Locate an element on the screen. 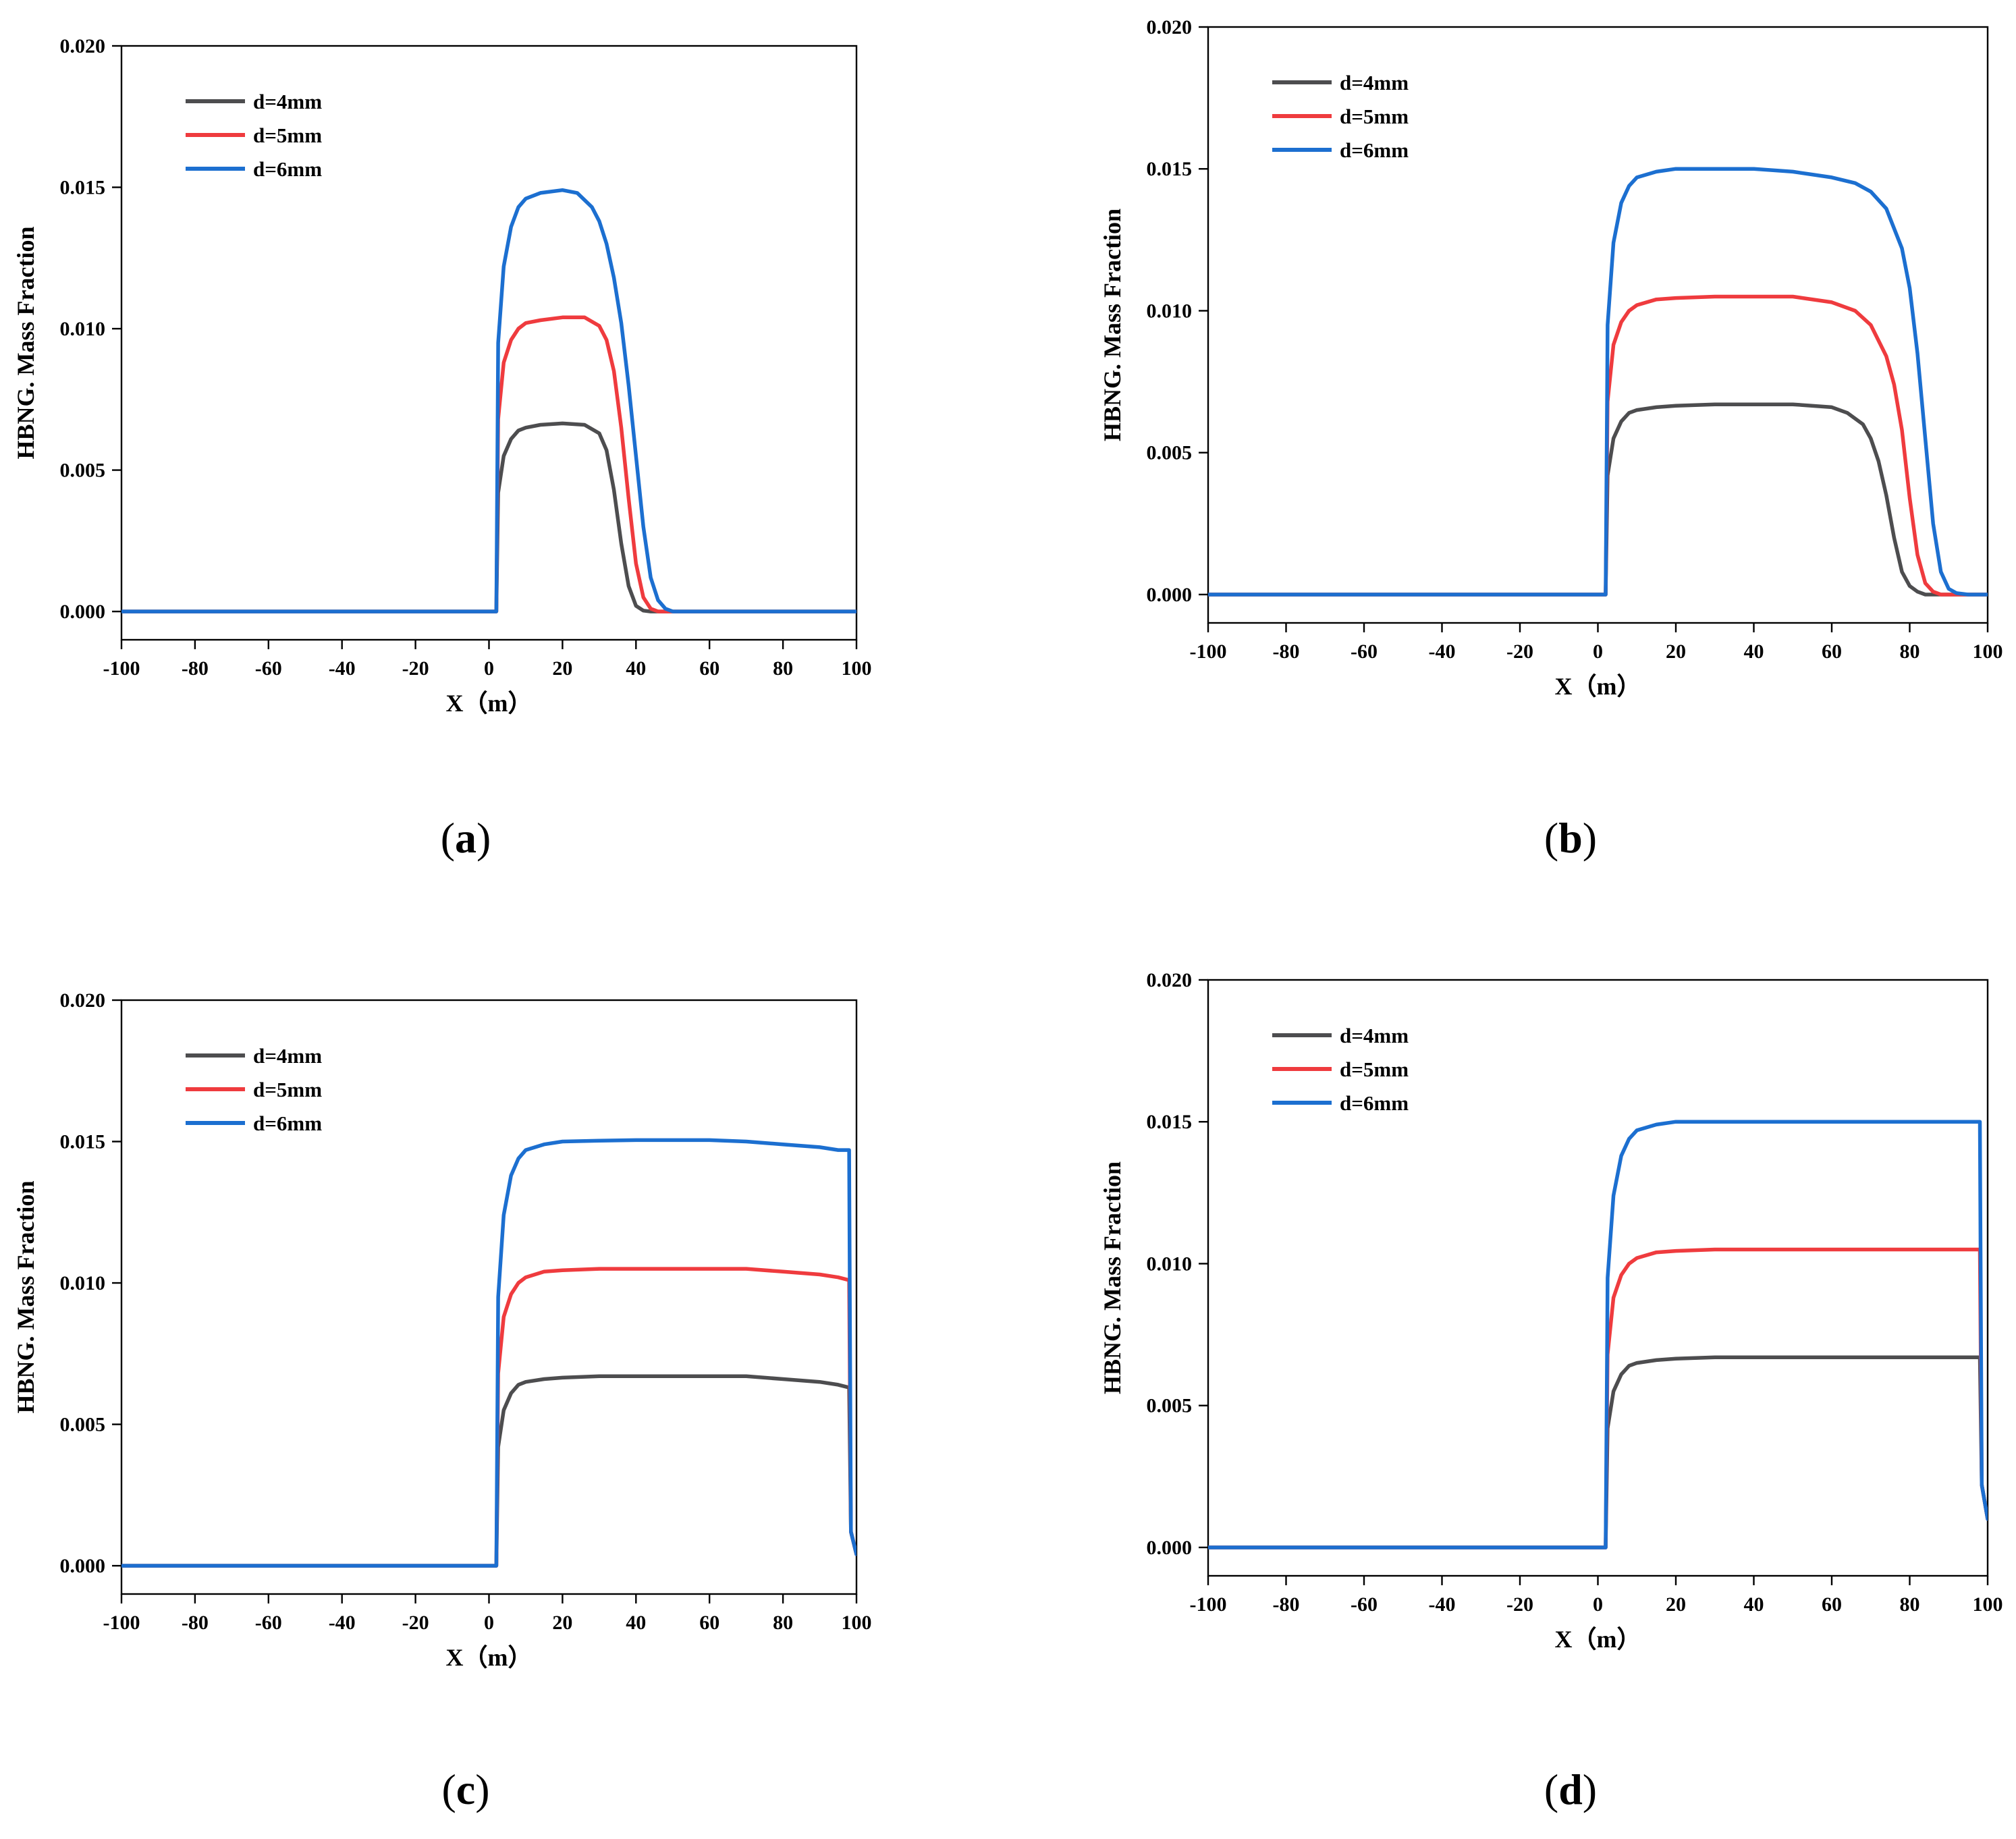 The image size is (2016, 1839). panel-c-caption: (c) is located at coordinates (465, 1789).